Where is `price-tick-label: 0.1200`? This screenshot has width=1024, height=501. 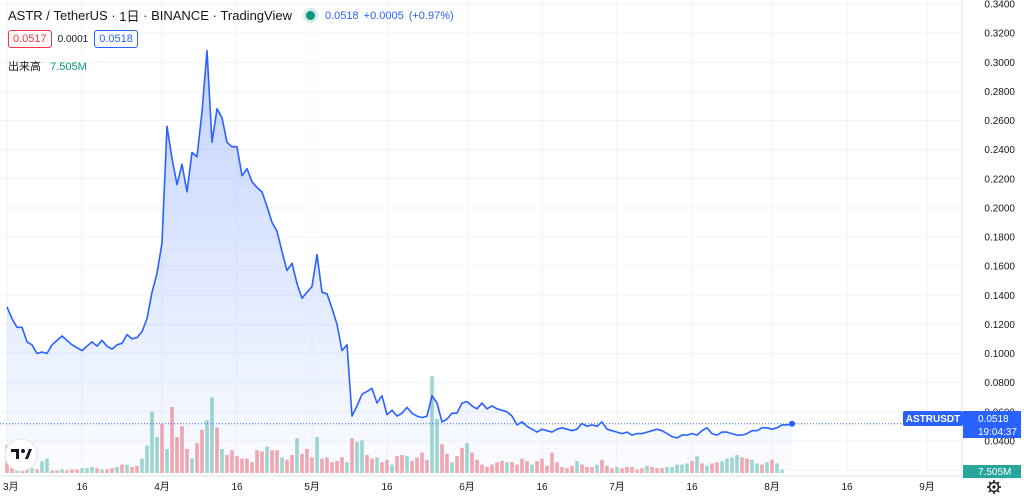
price-tick-label: 0.1200 is located at coordinates (999, 325).